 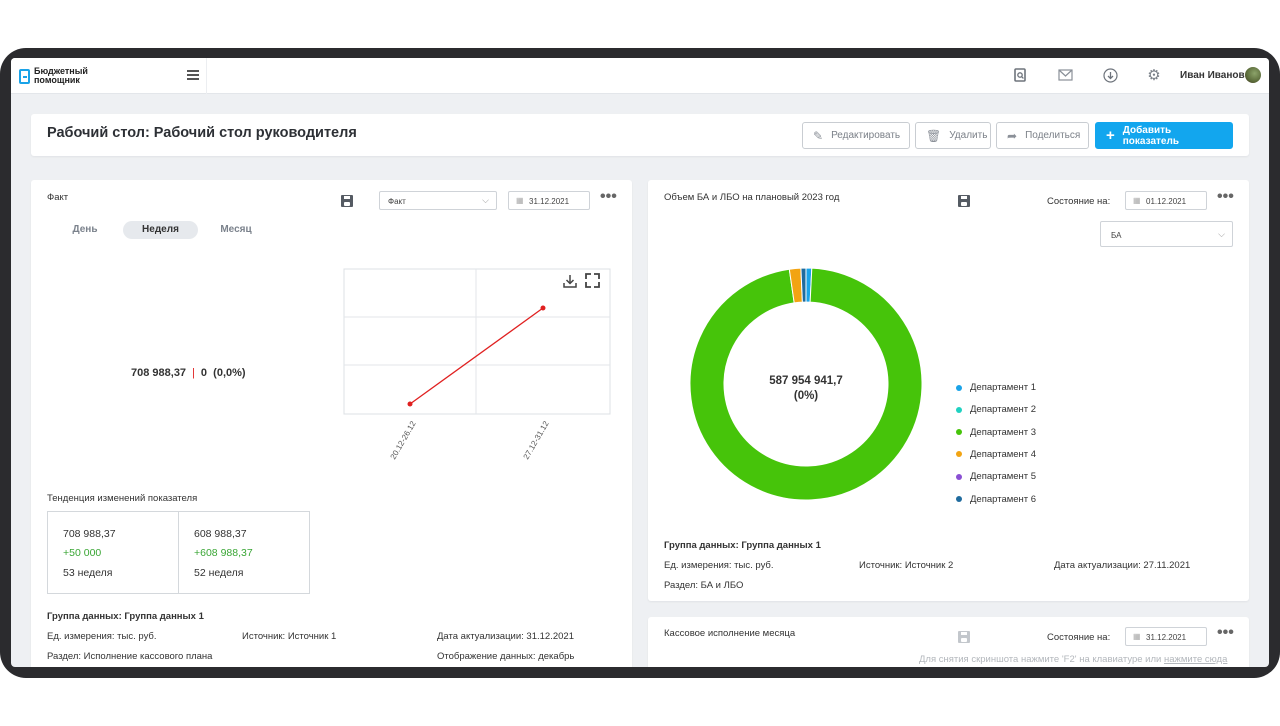 I want to click on source-label: Источник: Источник 1, so click(x=289, y=636).